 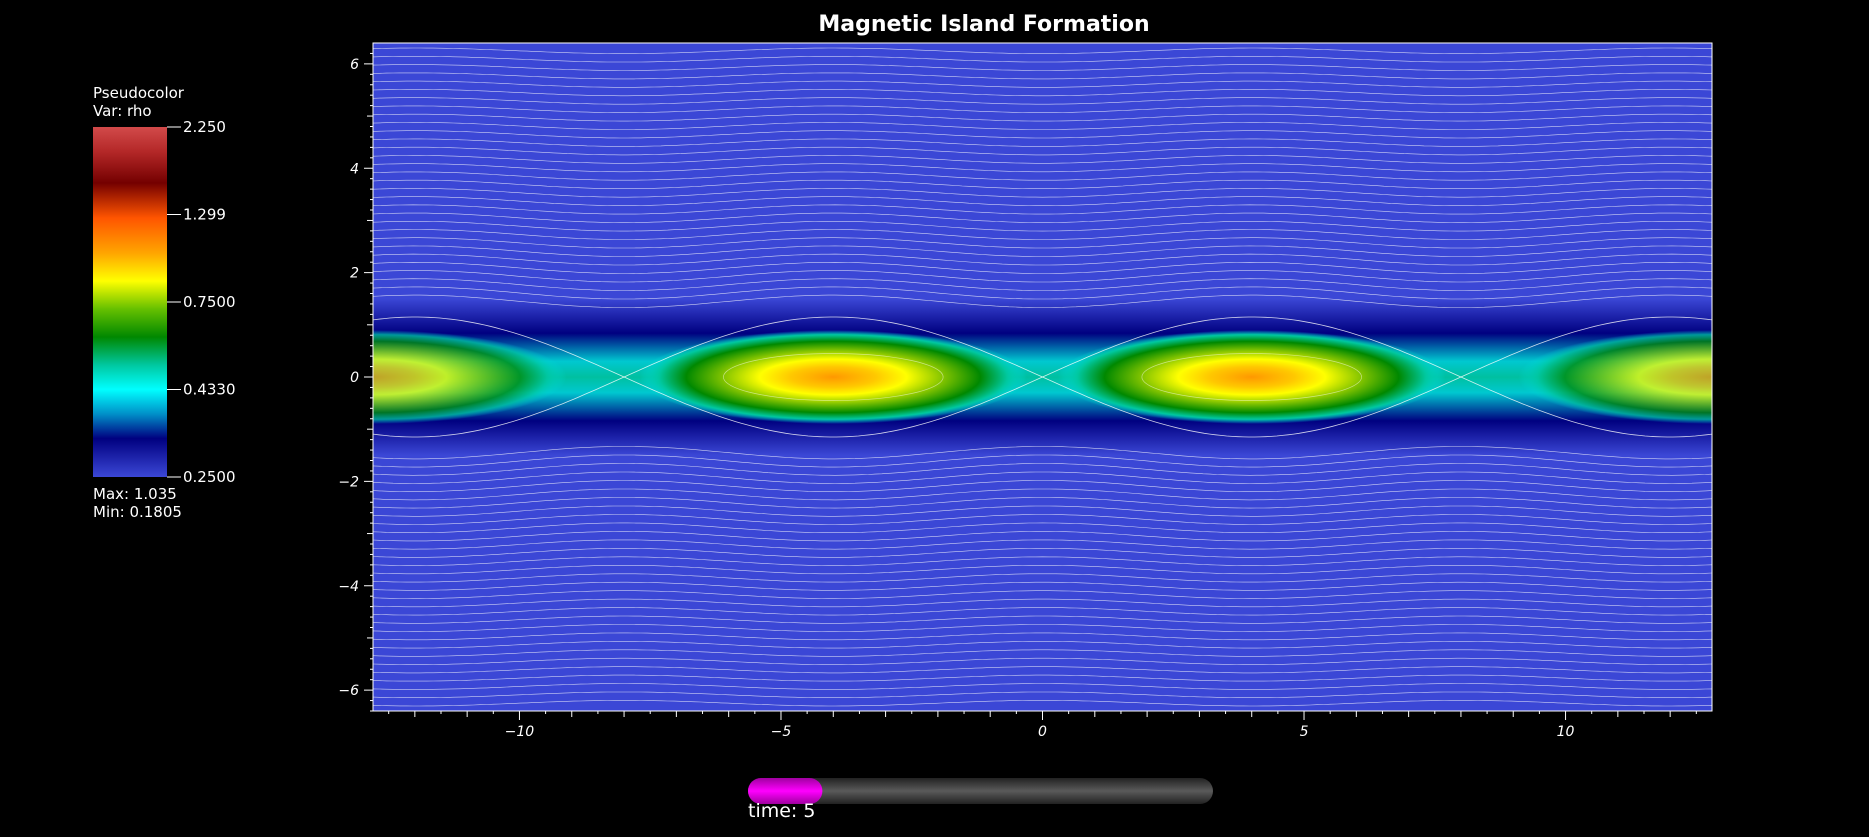 I want to click on y-tick-label: 0, so click(x=354, y=378).